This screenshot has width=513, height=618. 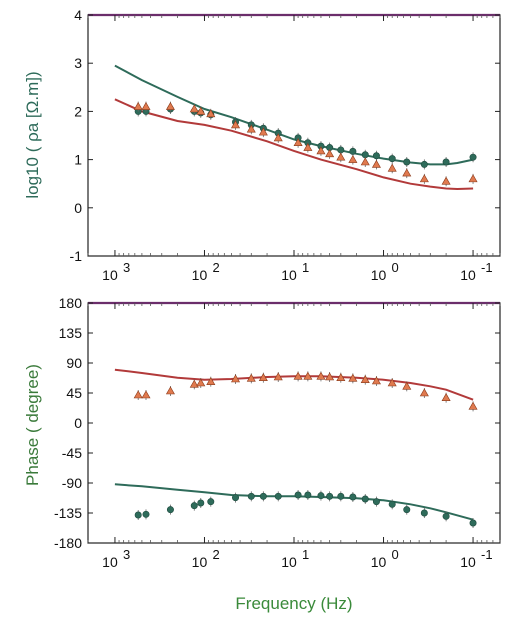 I want to click on y-tick-label: 180, so click(x=71, y=303).